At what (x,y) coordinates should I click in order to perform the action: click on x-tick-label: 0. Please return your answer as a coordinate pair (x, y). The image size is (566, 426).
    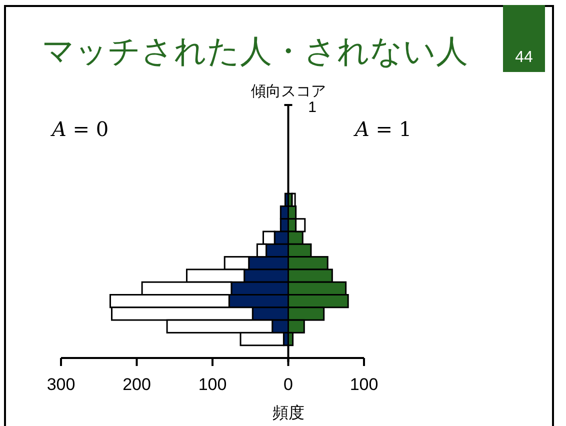
    Looking at the image, I should click on (288, 384).